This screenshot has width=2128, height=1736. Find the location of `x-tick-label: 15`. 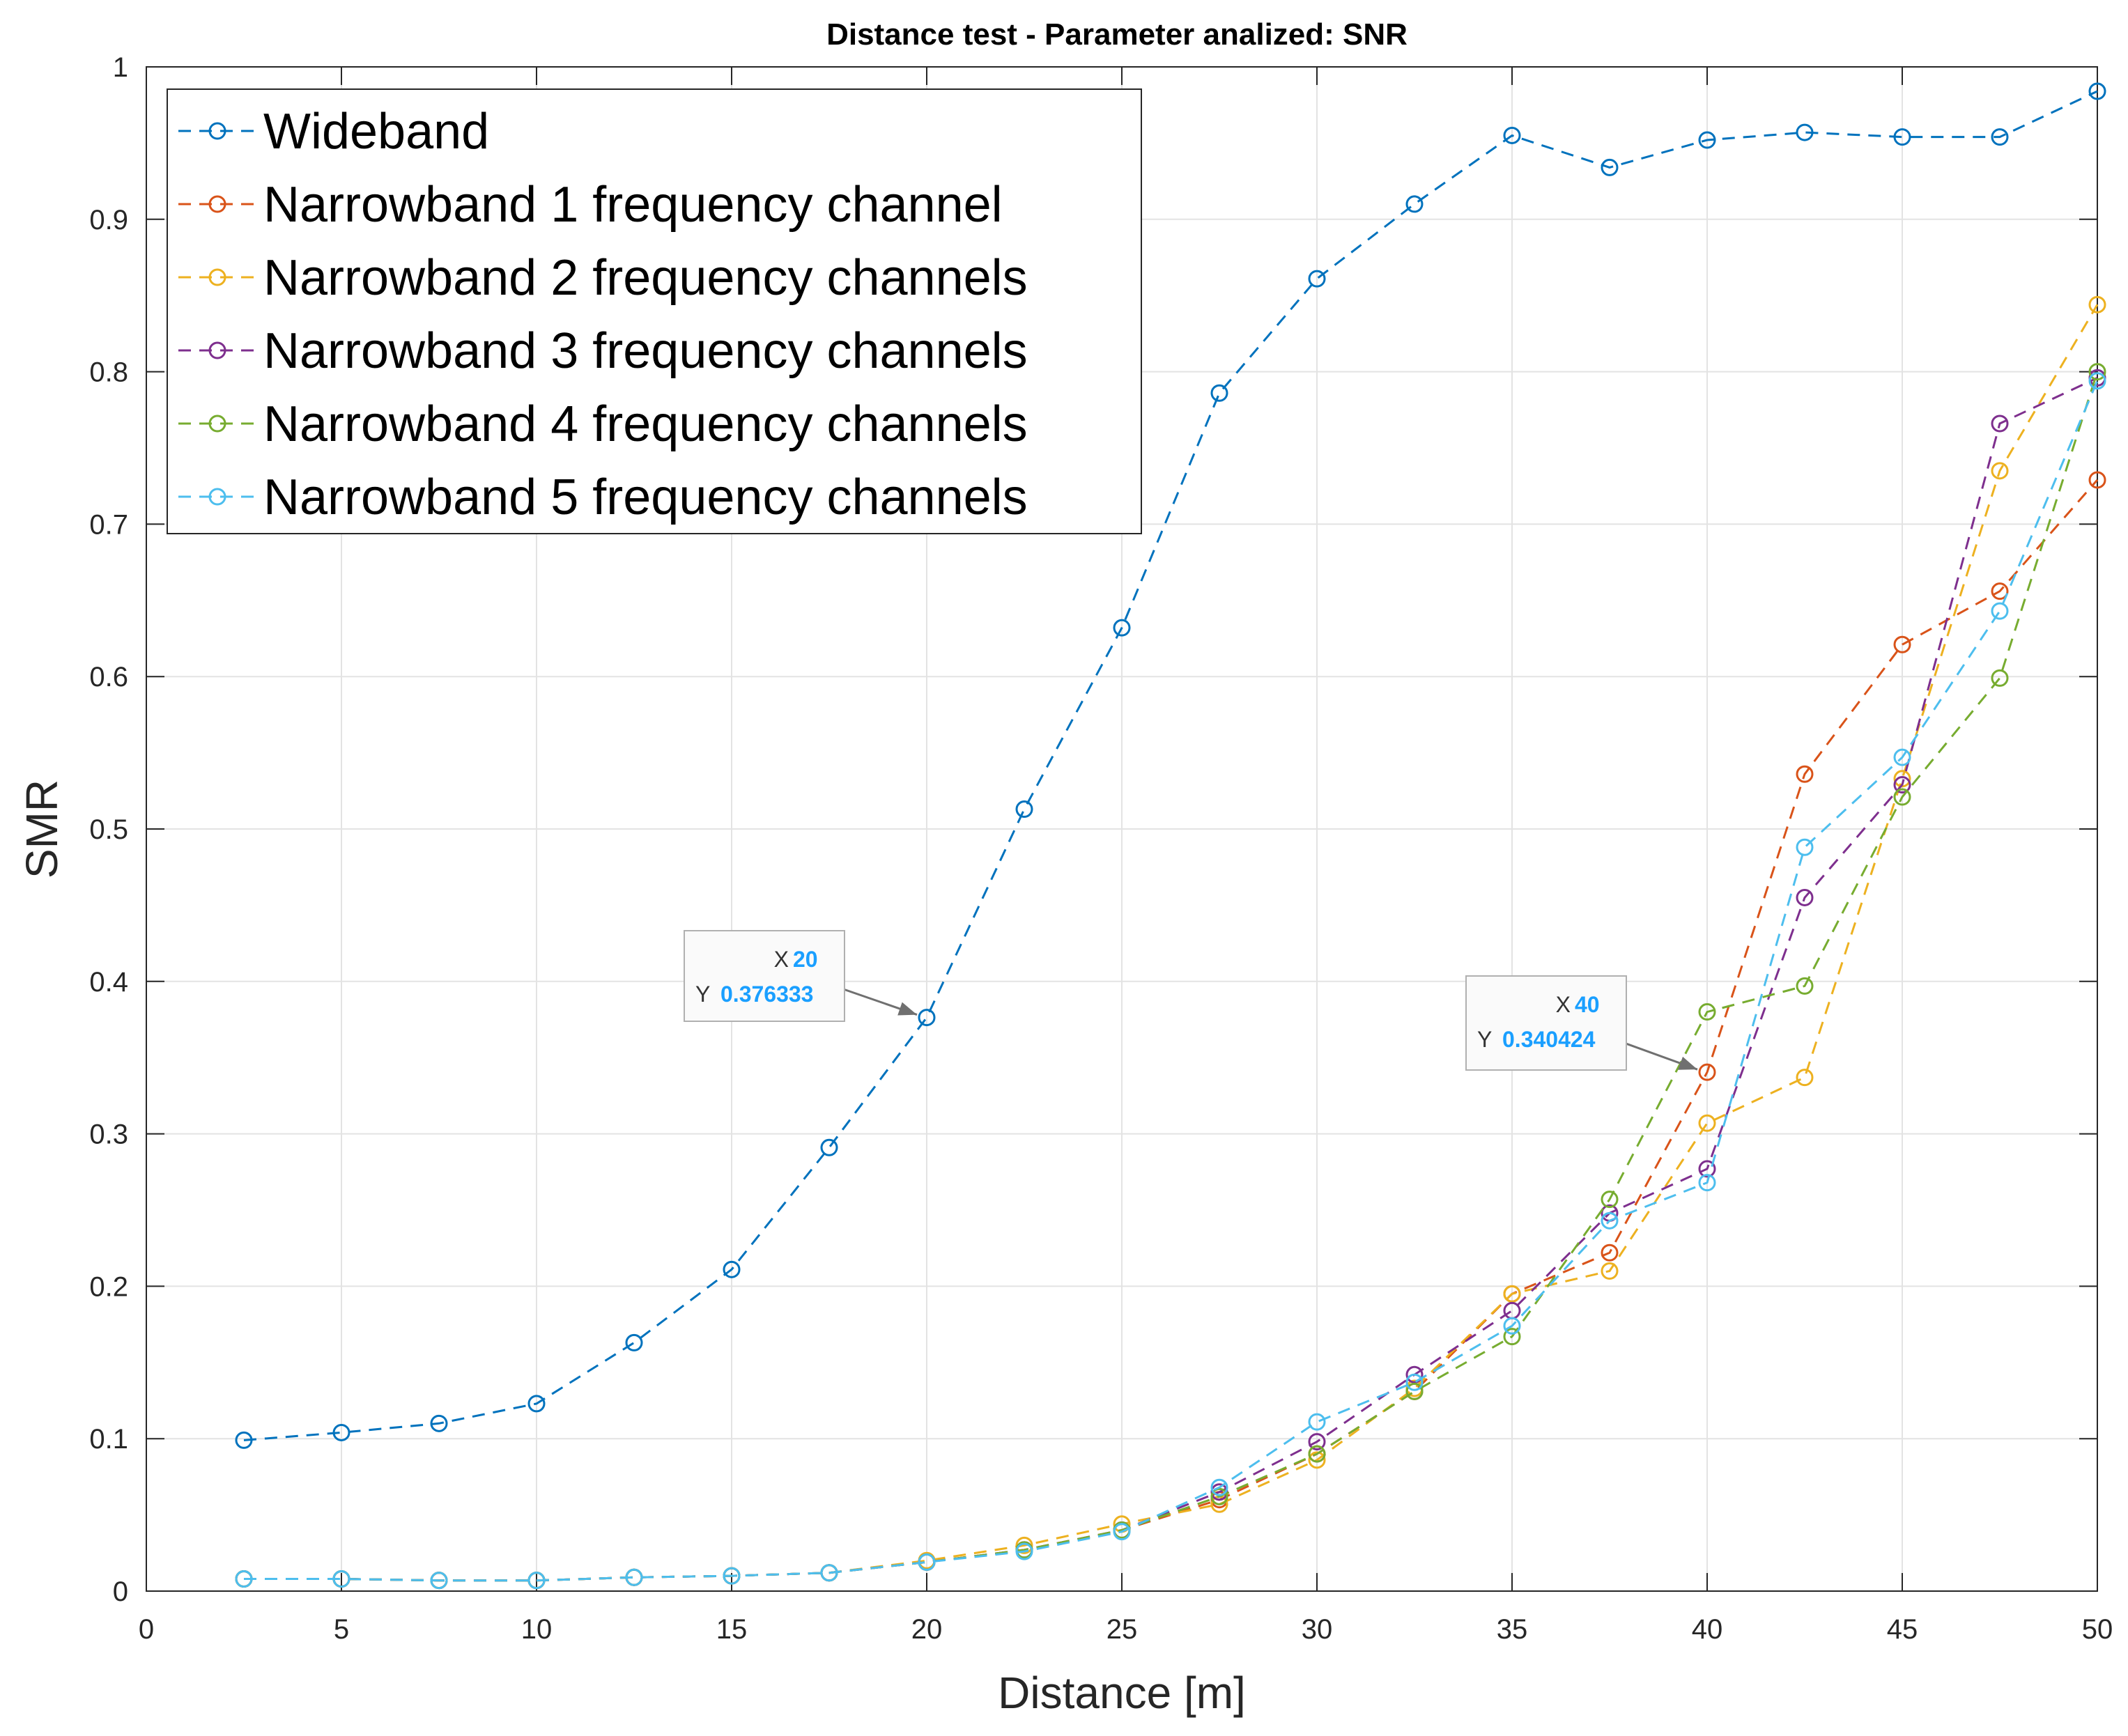

x-tick-label: 15 is located at coordinates (732, 1630).